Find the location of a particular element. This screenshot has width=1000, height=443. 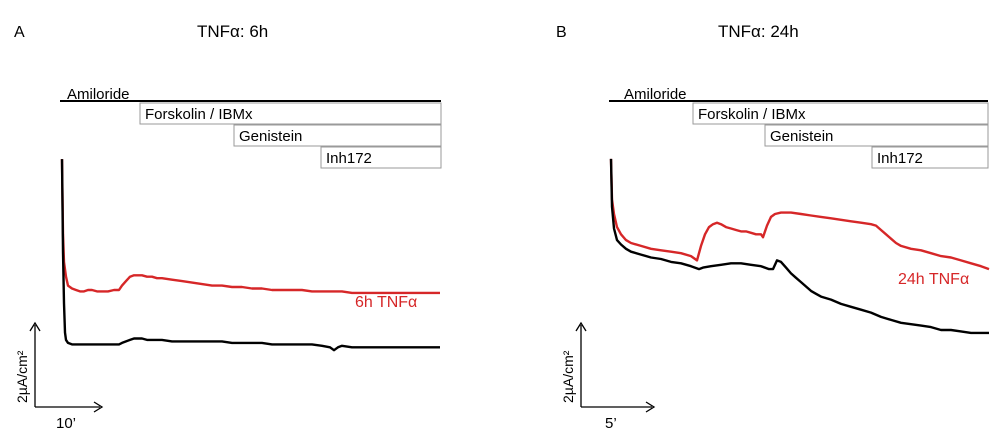

scale-b-y-label: 2µA/cm² is located at coordinates (568, 376).